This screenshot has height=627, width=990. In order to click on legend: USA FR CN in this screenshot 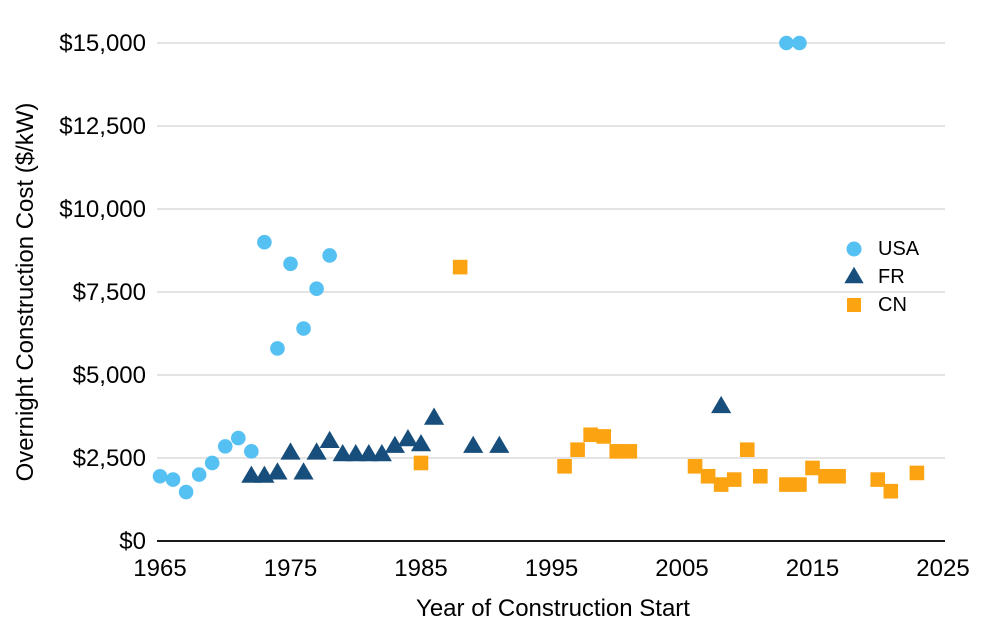, I will do `click(881, 277)`.